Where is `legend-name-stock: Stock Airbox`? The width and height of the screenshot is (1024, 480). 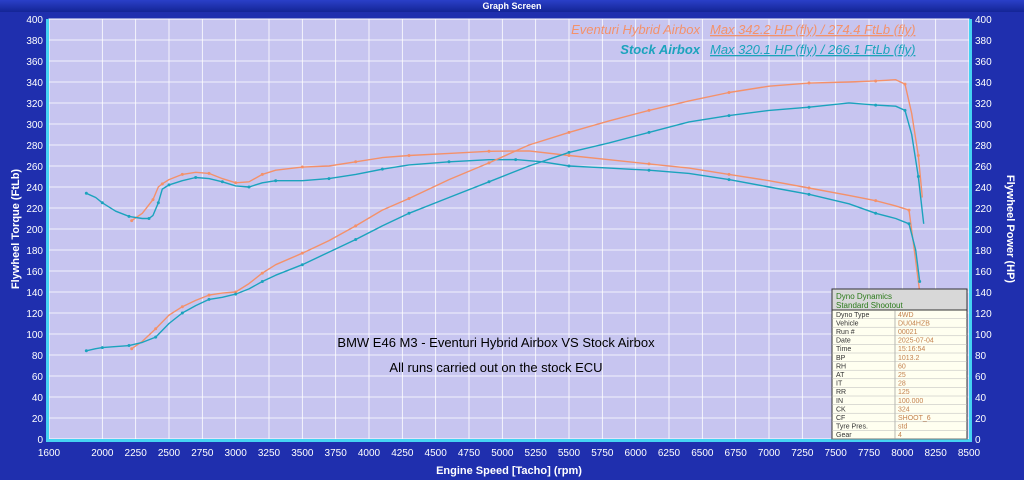
legend-name-stock: Stock Airbox is located at coordinates (660, 49).